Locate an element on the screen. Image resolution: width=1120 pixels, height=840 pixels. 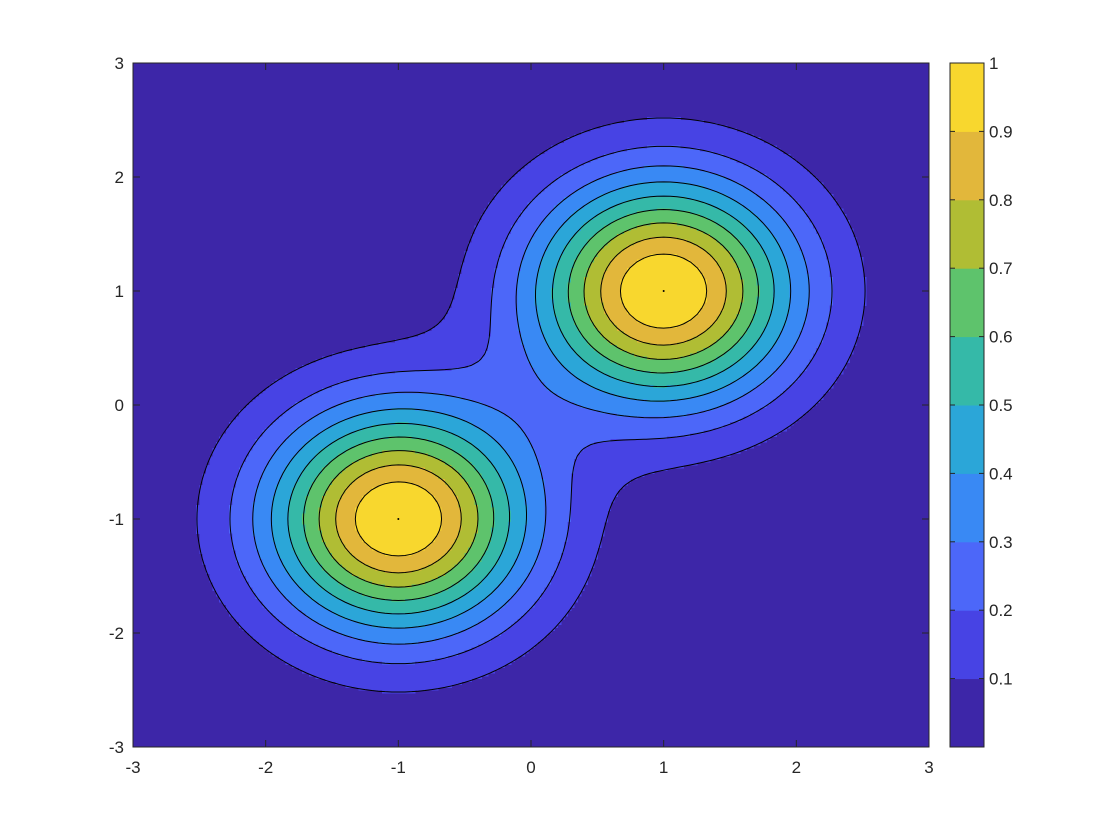
x-tick-label: 2 is located at coordinates (796, 767).